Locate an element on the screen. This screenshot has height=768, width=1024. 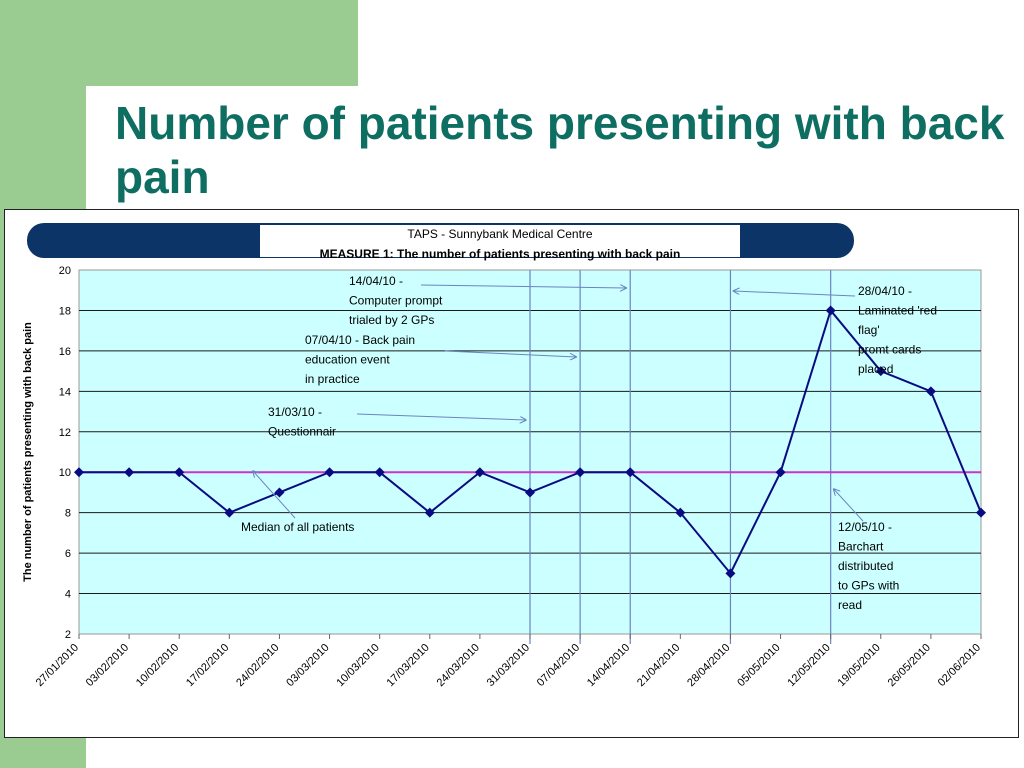
chart-title-background is located at coordinates (500, 241).